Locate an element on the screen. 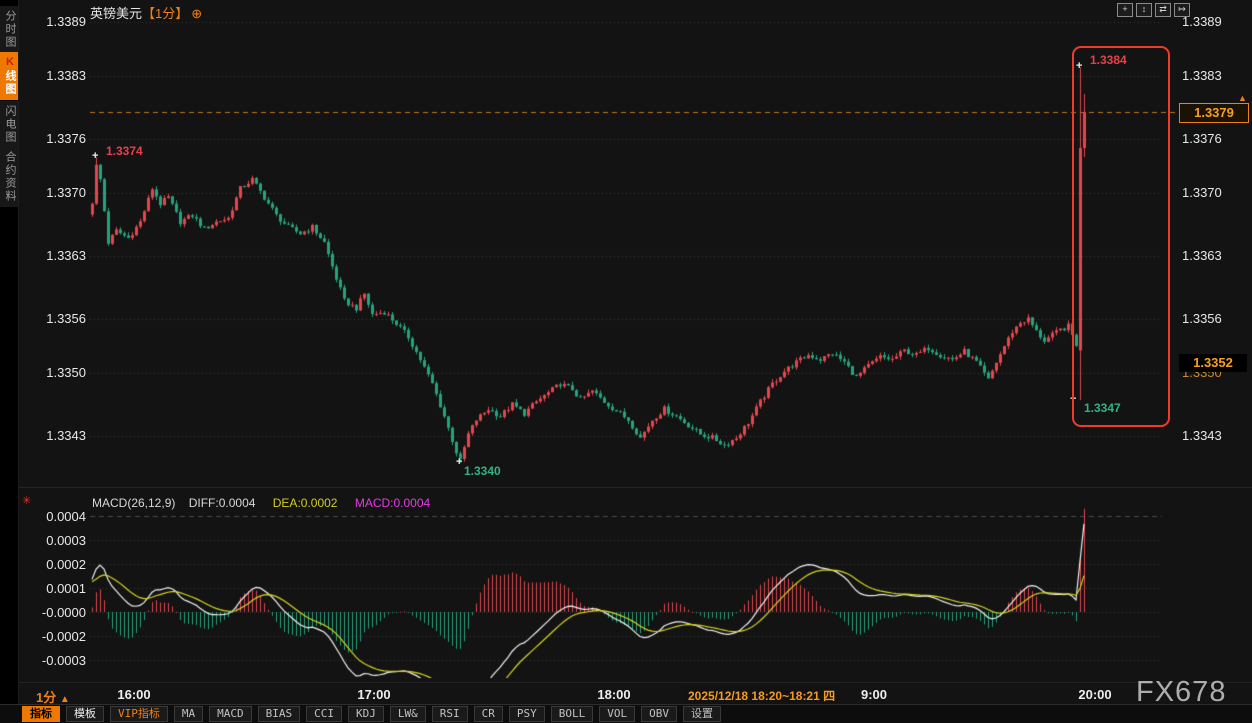 The height and width of the screenshot is (723, 1252). time-tick: 20:00 is located at coordinates (1095, 694).